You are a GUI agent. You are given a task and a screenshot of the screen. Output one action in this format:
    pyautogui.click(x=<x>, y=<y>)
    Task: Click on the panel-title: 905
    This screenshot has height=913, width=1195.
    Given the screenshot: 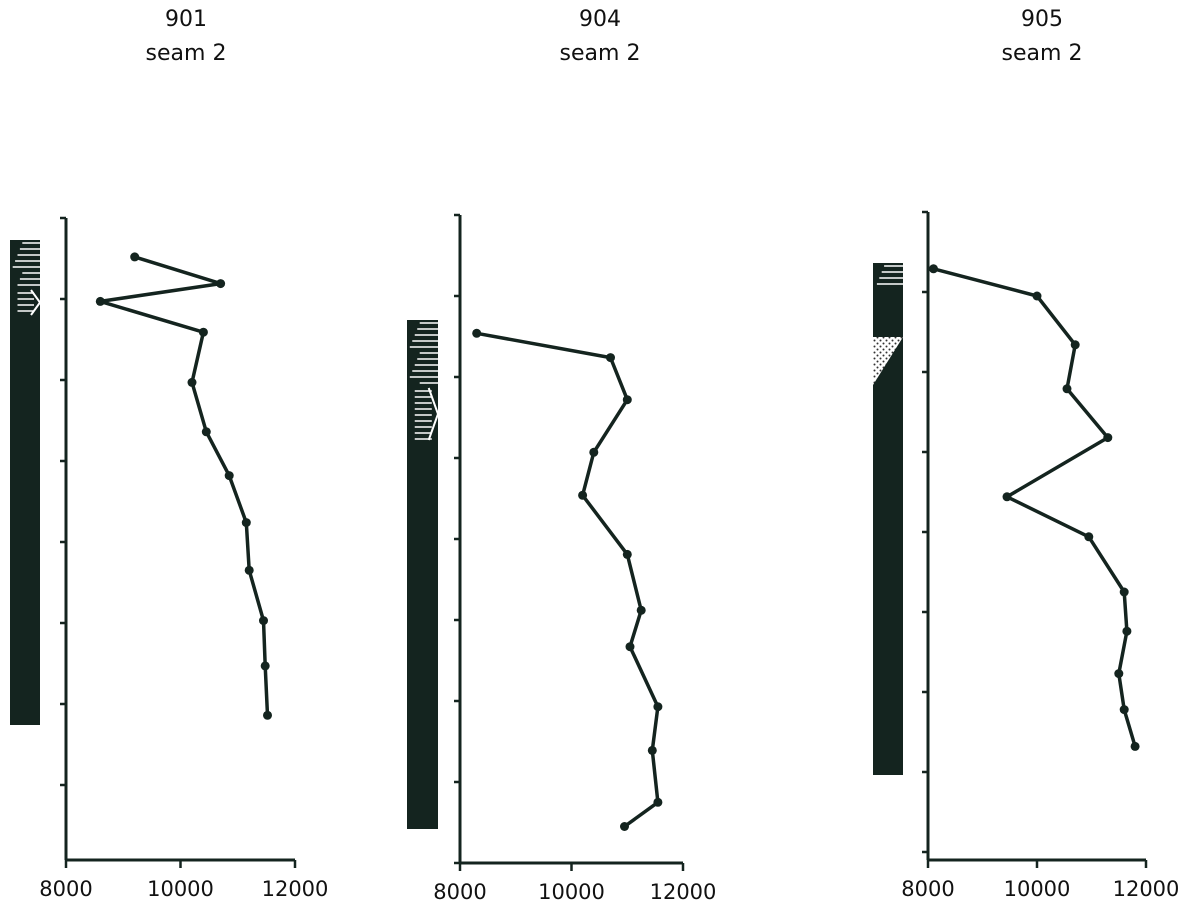 What is the action you would take?
    pyautogui.click(x=1042, y=19)
    